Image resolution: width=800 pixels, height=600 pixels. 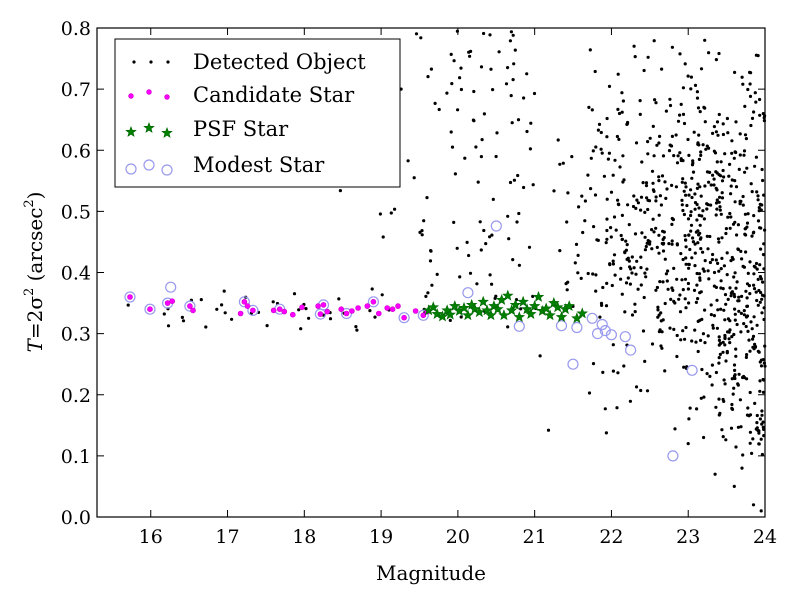 I want to click on y-label-unit-exponent: 2, so click(x=29, y=203).